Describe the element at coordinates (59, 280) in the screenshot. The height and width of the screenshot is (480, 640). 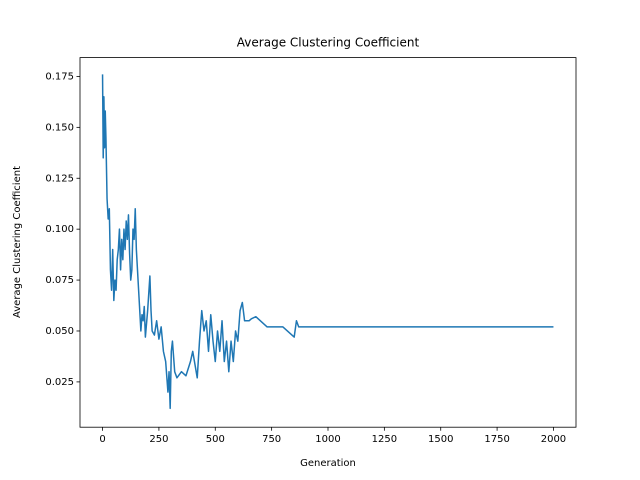
I see `y-tick-label: 0.075` at that location.